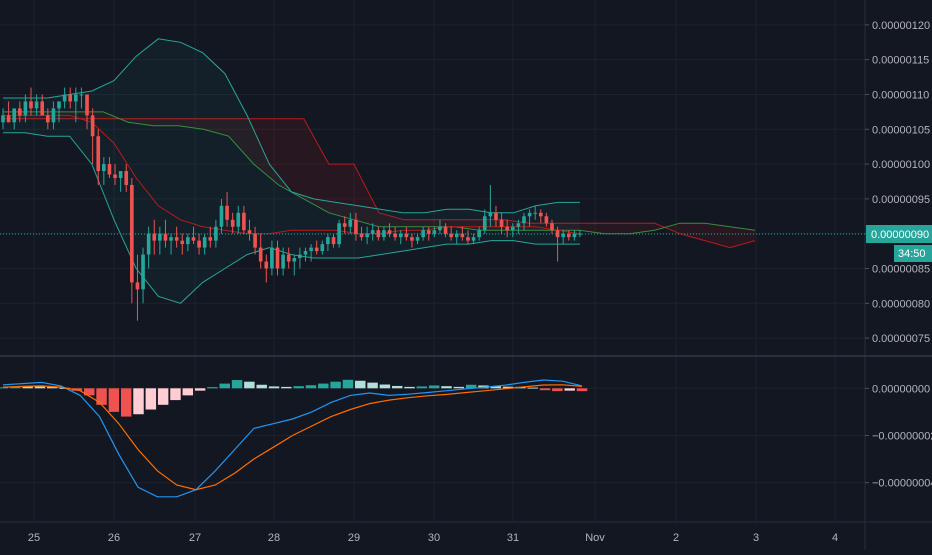  I want to click on macd-axis: 0.00000000 −0.00000002 −0.00000004, so click(898, 436).